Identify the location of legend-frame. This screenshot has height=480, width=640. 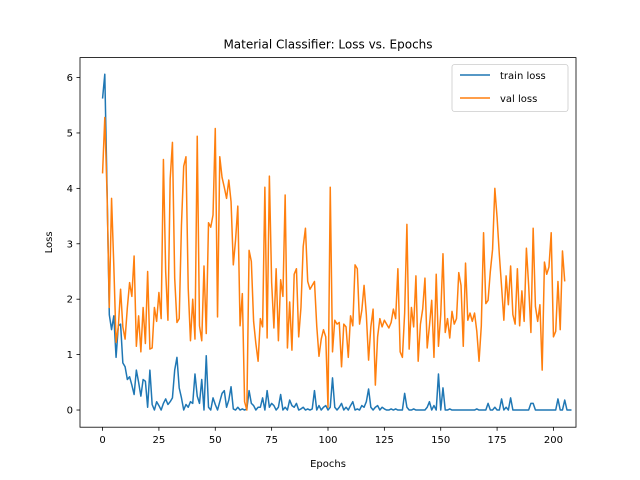
(510, 88).